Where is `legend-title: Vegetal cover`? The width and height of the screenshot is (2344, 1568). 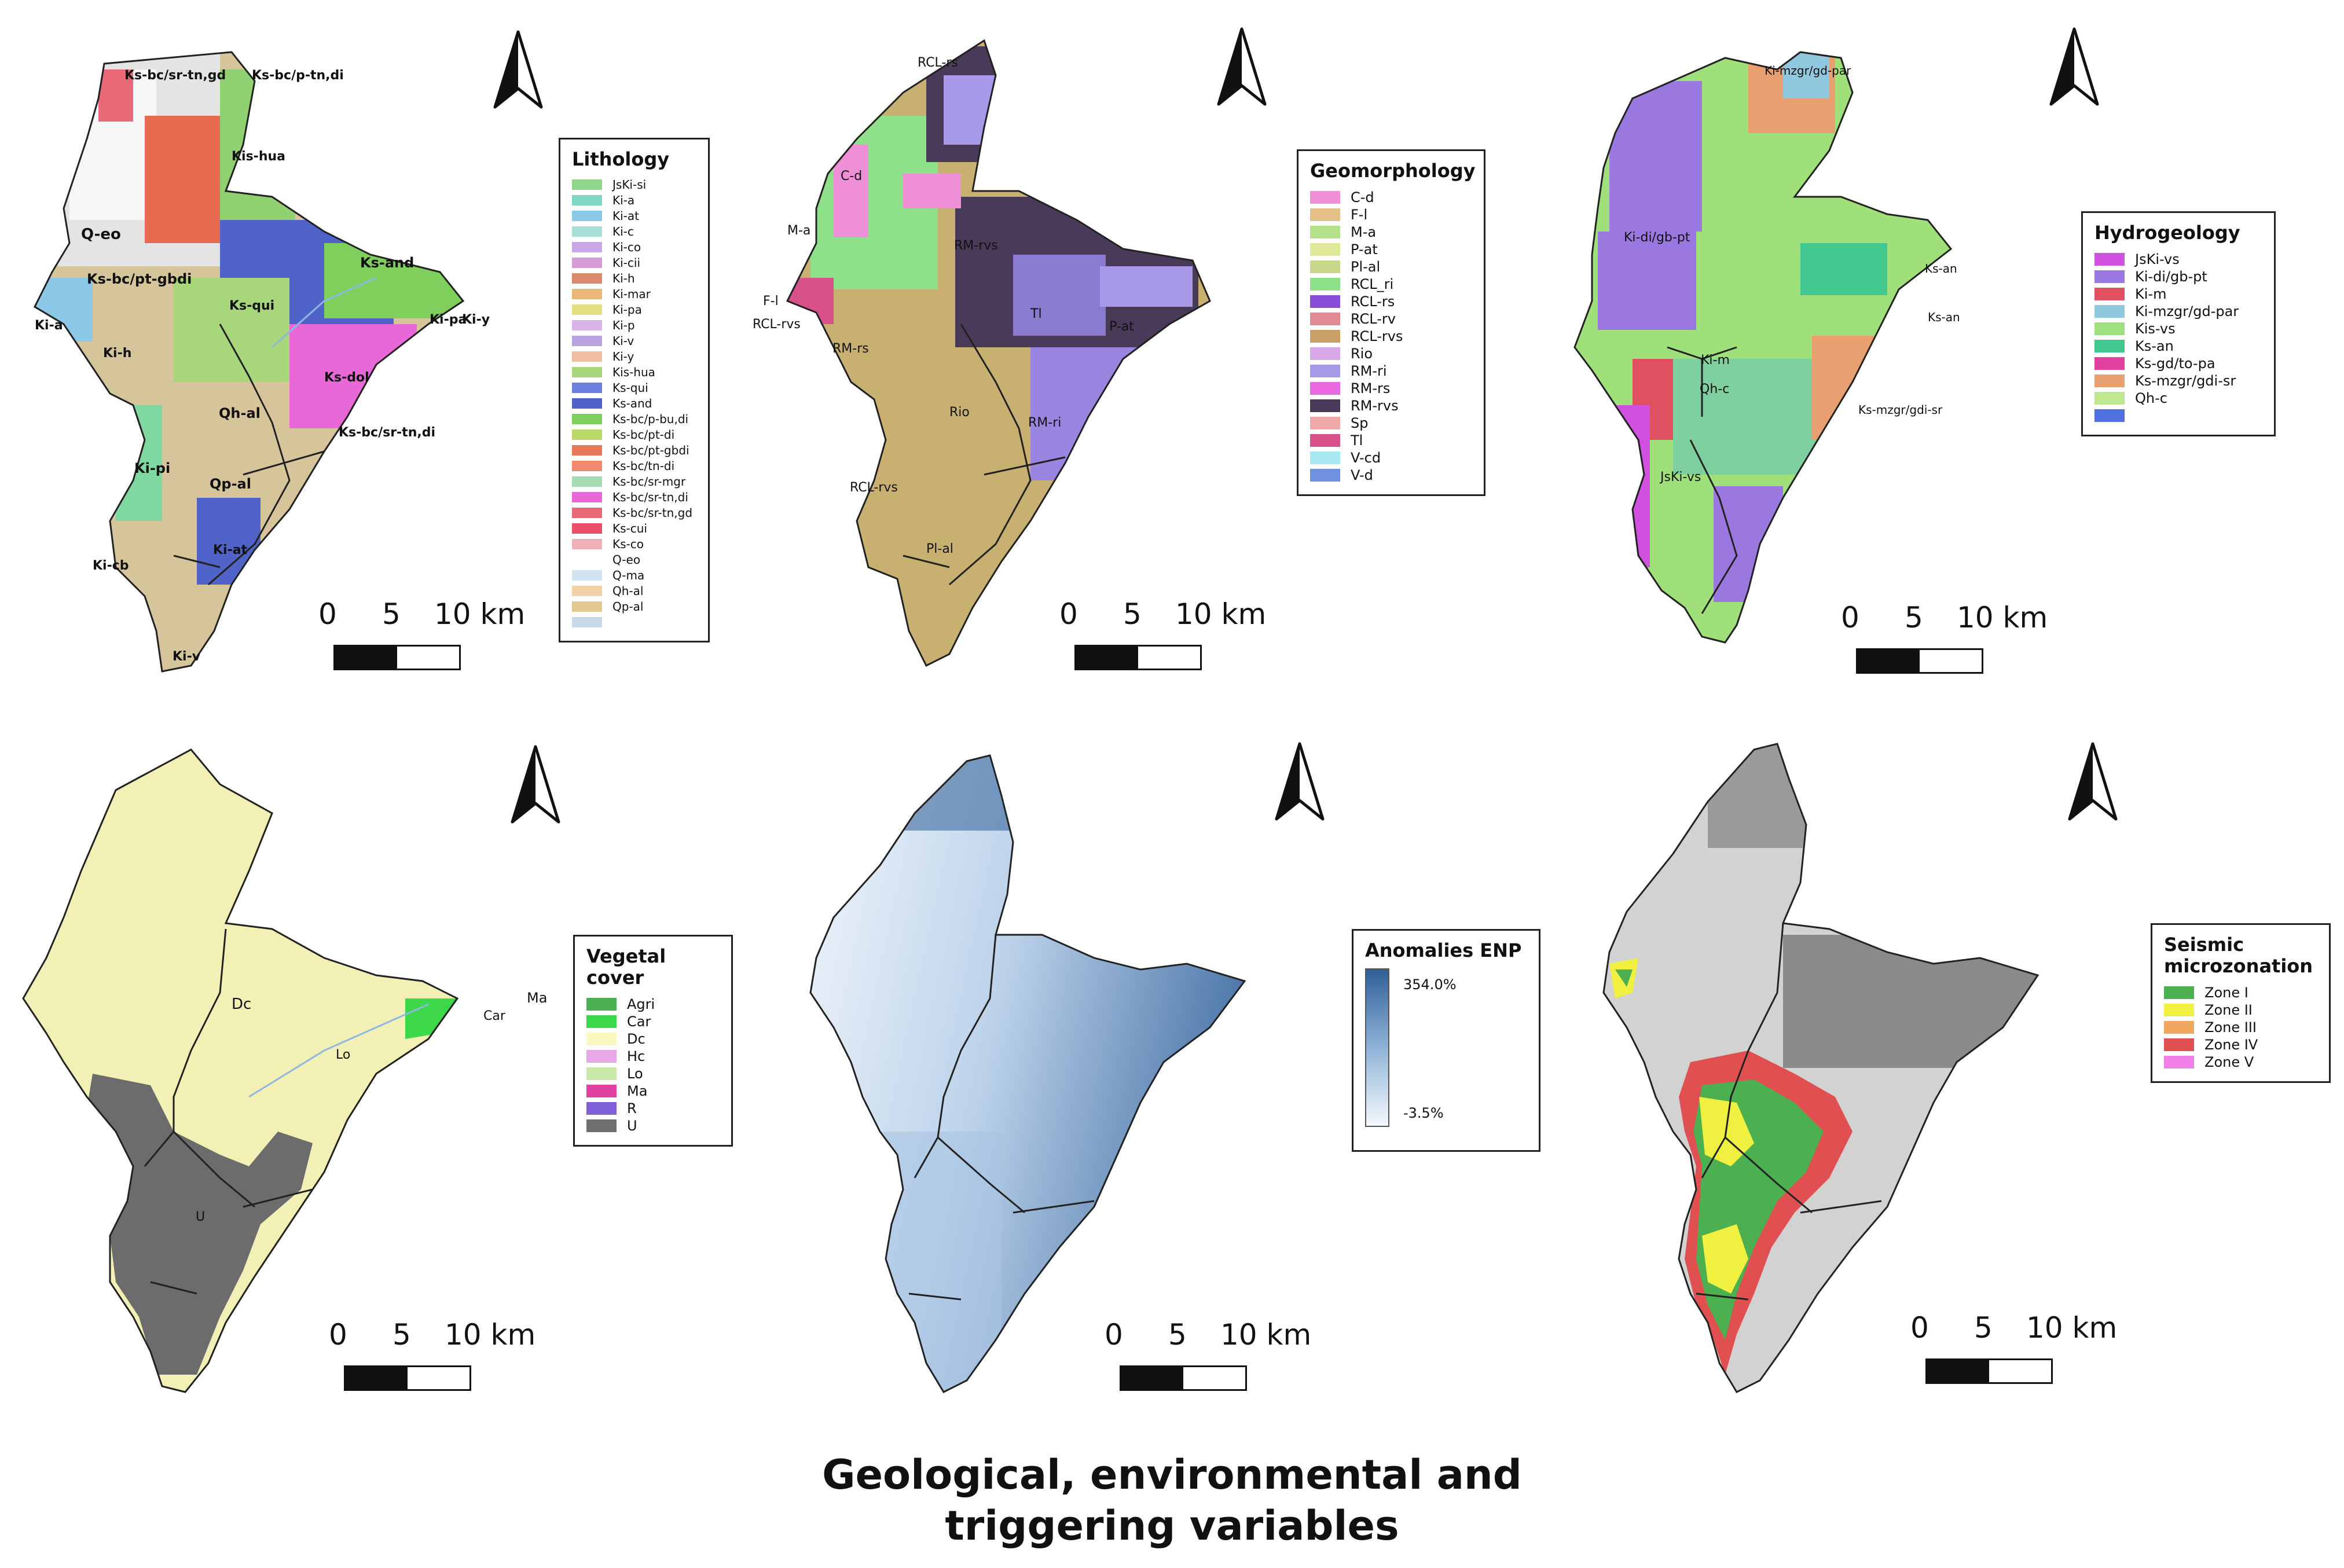
legend-title: Vegetal cover is located at coordinates (626, 967).